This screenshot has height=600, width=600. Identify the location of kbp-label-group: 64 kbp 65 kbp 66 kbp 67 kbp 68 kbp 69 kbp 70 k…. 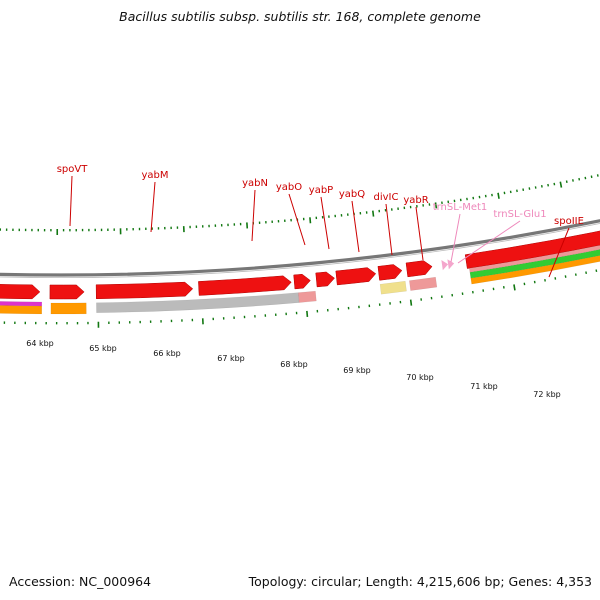
(293, 369).